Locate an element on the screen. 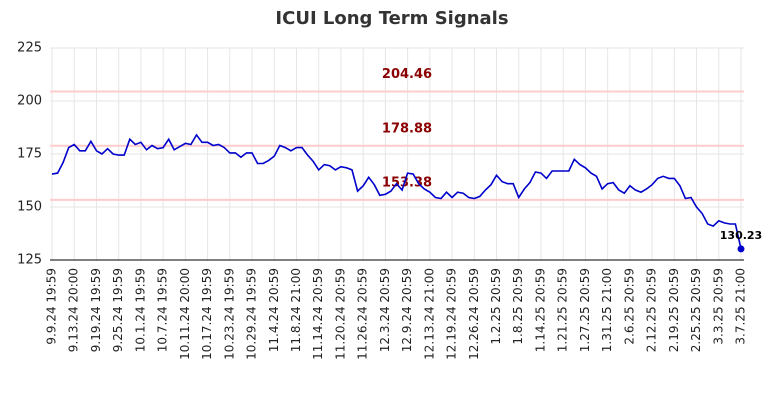 Image resolution: width=784 pixels, height=400 pixels. x-tick-label: 2.19.25 20:59 is located at coordinates (674, 310).